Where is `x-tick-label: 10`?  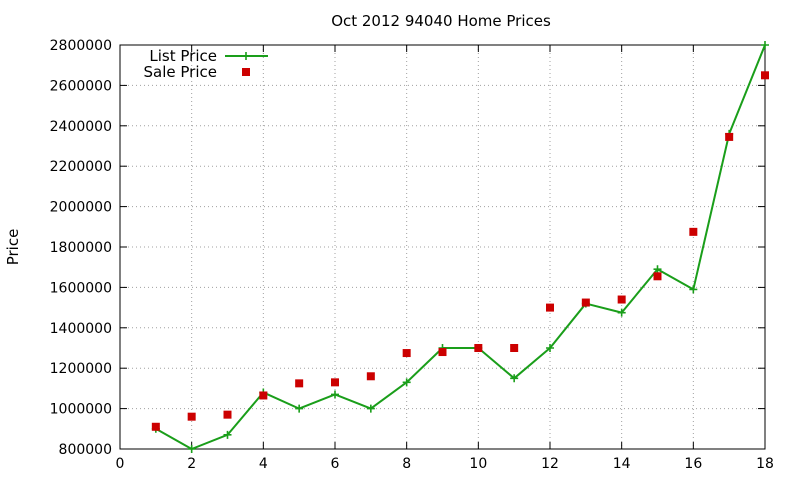
x-tick-label: 10 is located at coordinates (478, 464).